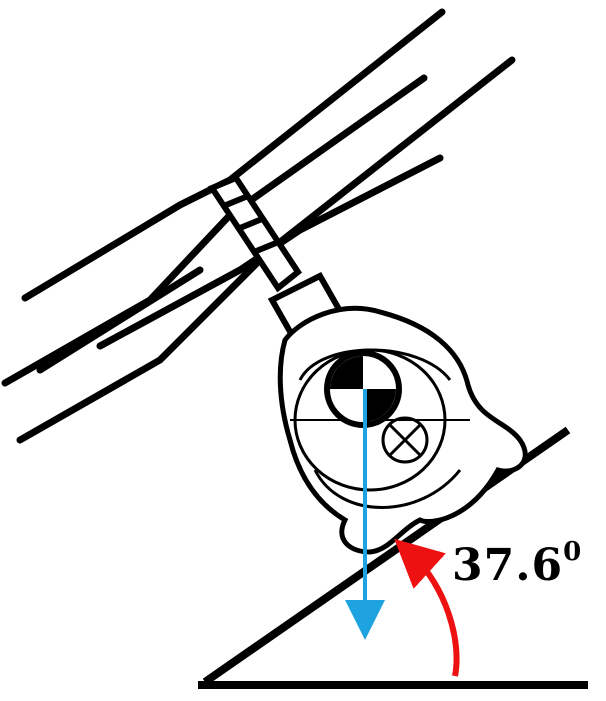 Image resolution: width=606 pixels, height=701 pixels. What do you see at coordinates (573, 552) in the screenshot?
I see `angle-degree-superscript: 0` at bounding box center [573, 552].